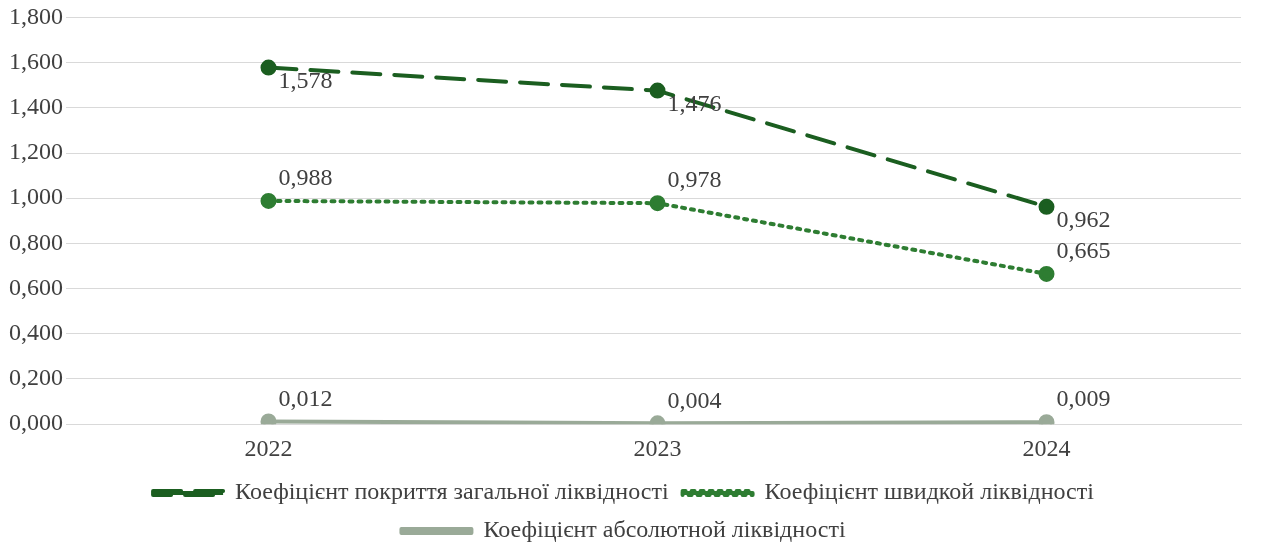 The width and height of the screenshot is (1261, 553). I want to click on legend-label: Коефіцієнт покриття загальної ліквідності, so click(452, 491).